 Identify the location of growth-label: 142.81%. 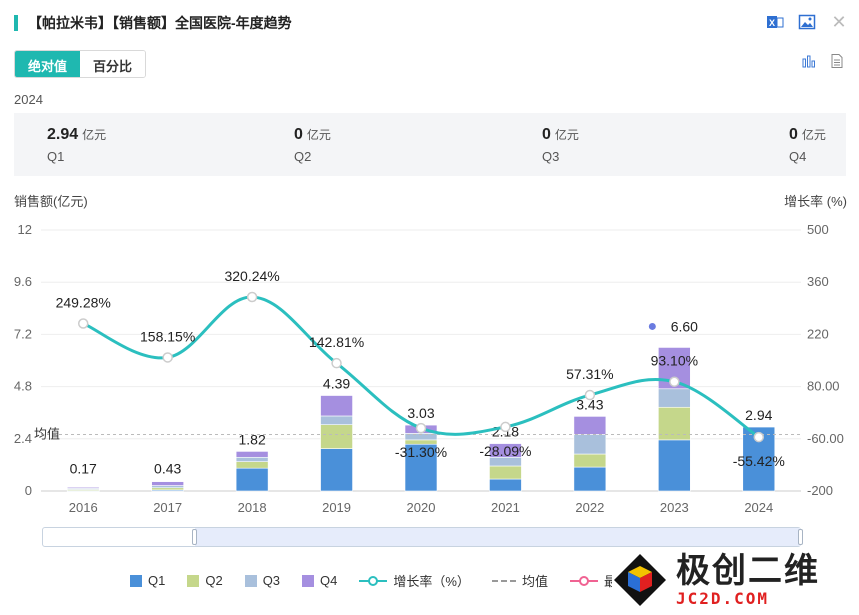
(336, 342).